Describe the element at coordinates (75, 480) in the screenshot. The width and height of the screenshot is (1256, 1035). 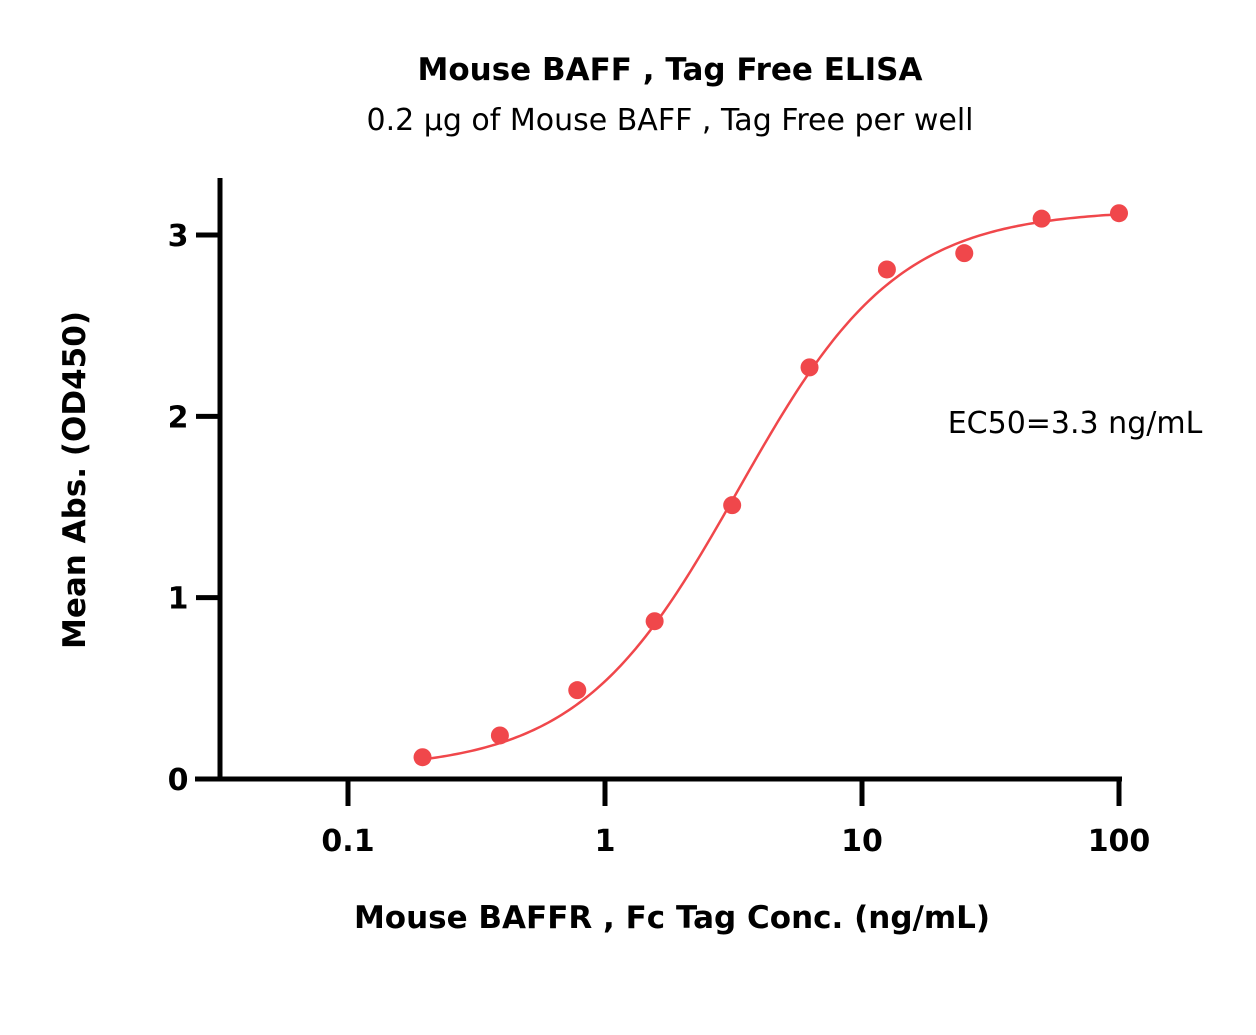
I see `y-axis-label: Mean Abs. (OD450)` at that location.